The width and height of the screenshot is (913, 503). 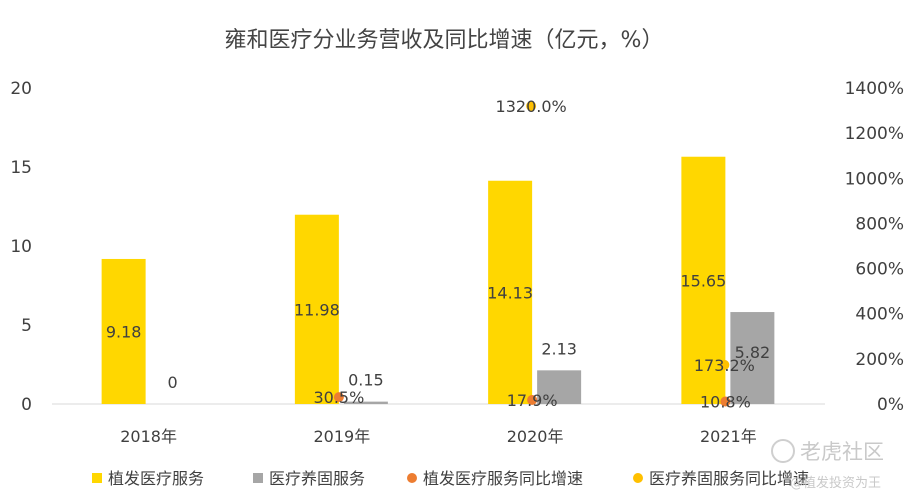 What do you see at coordinates (317, 478) in the screenshot?
I see `legend-label: 医疗养固服务` at bounding box center [317, 478].